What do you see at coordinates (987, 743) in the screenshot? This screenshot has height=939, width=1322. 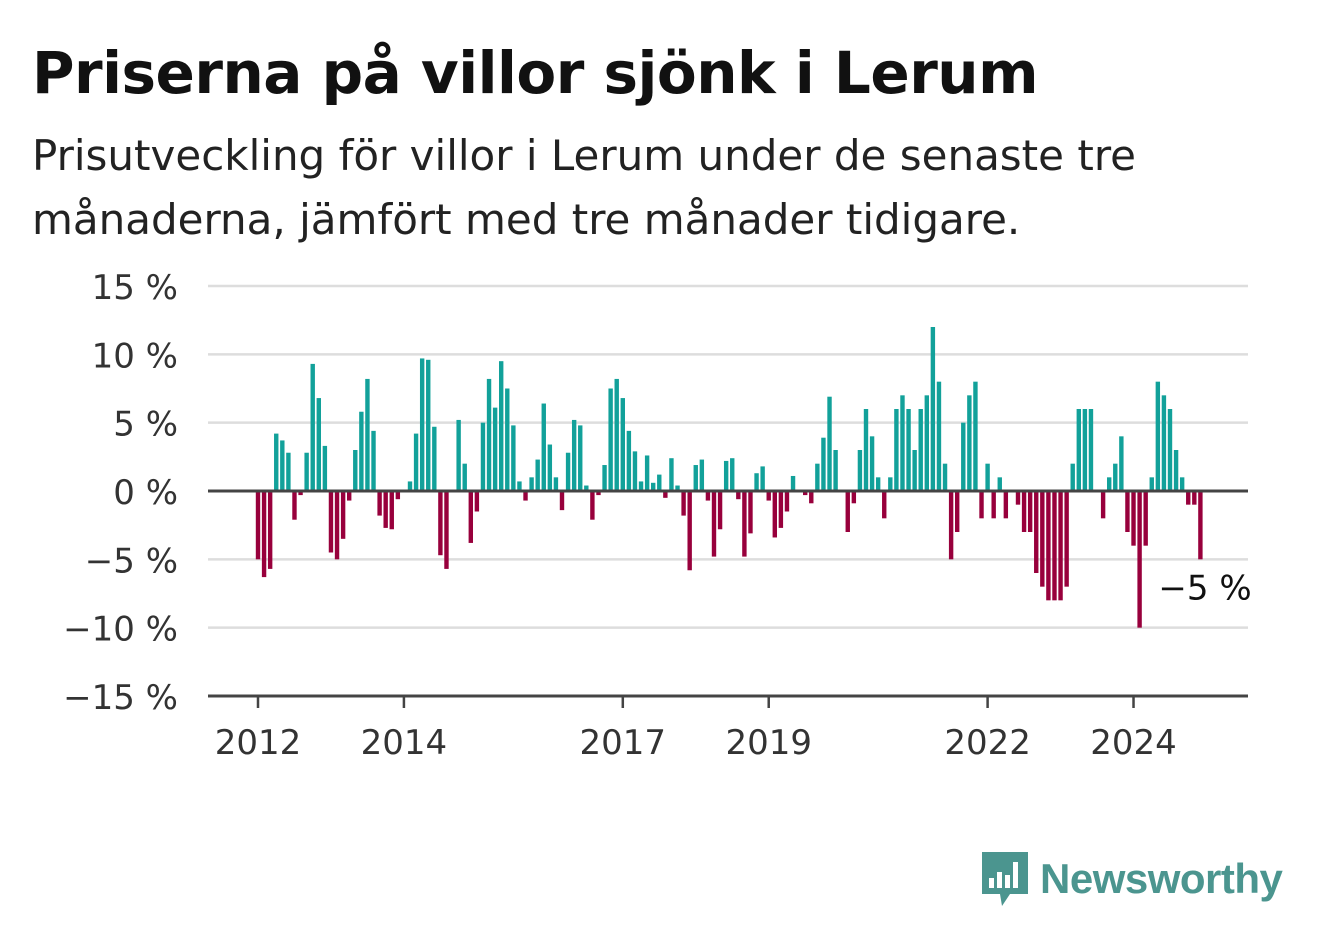 I see `x-tick-label: 2022` at bounding box center [987, 743].